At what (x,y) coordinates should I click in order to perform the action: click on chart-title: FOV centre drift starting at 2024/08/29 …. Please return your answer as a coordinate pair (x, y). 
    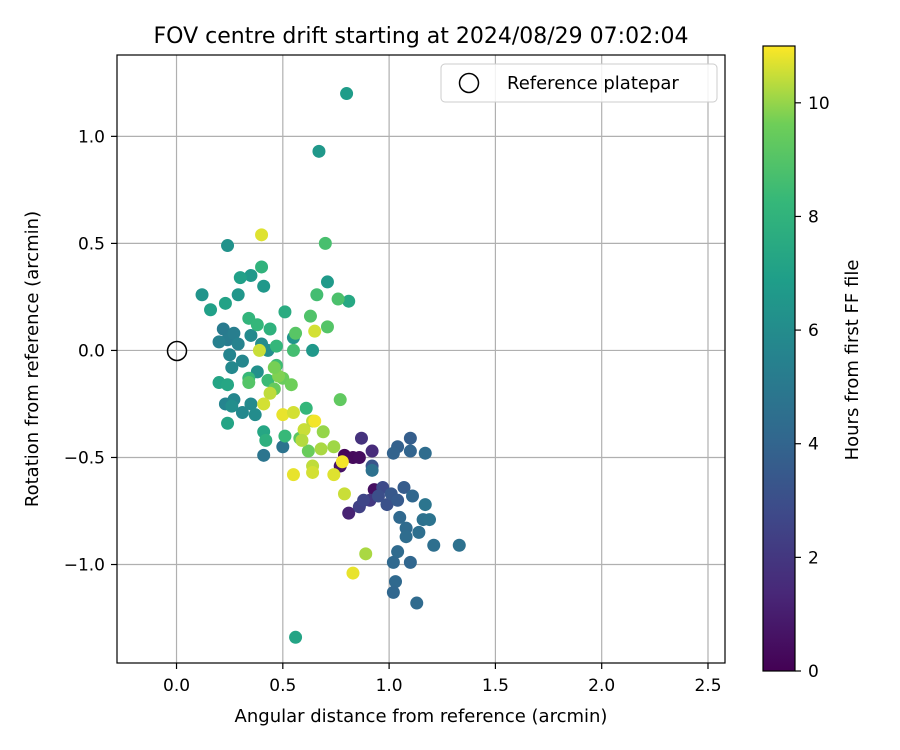
    Looking at the image, I should click on (421, 36).